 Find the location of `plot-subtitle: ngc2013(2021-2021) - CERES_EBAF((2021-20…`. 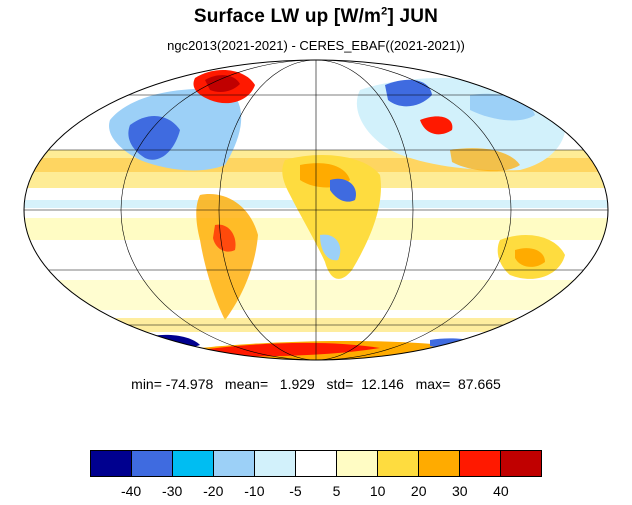

plot-subtitle: ngc2013(2021-2021) - CERES_EBAF((2021-20… is located at coordinates (316, 45).